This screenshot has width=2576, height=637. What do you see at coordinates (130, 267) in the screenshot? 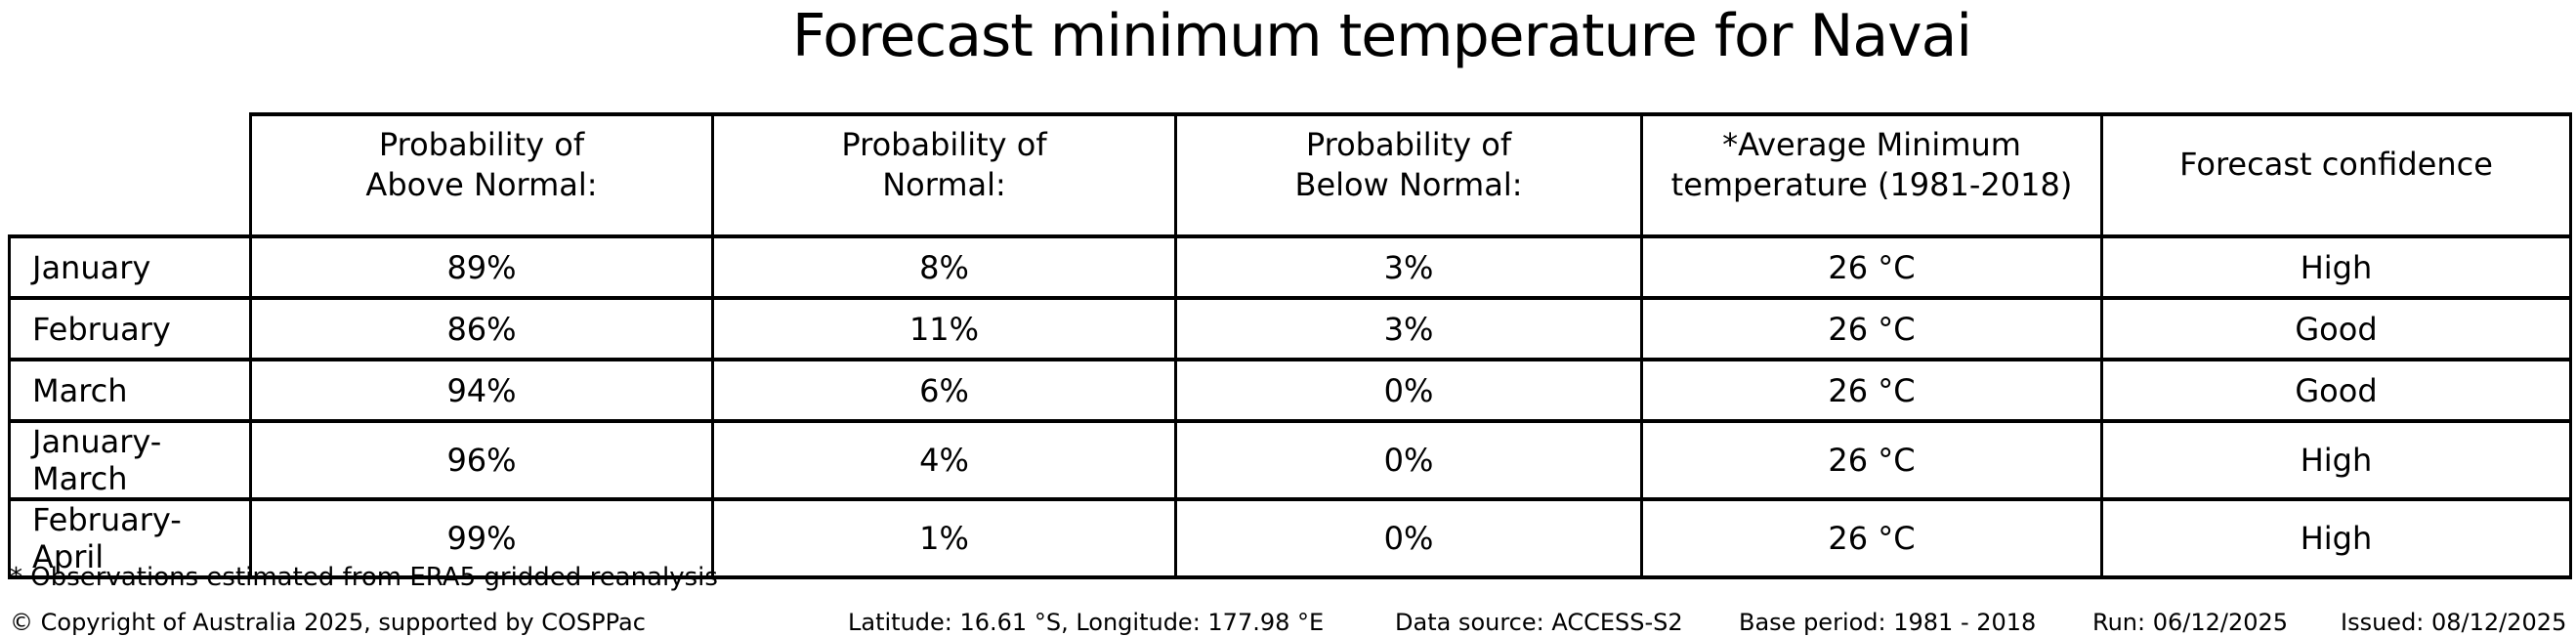
I see `row-label: January` at bounding box center [130, 267].